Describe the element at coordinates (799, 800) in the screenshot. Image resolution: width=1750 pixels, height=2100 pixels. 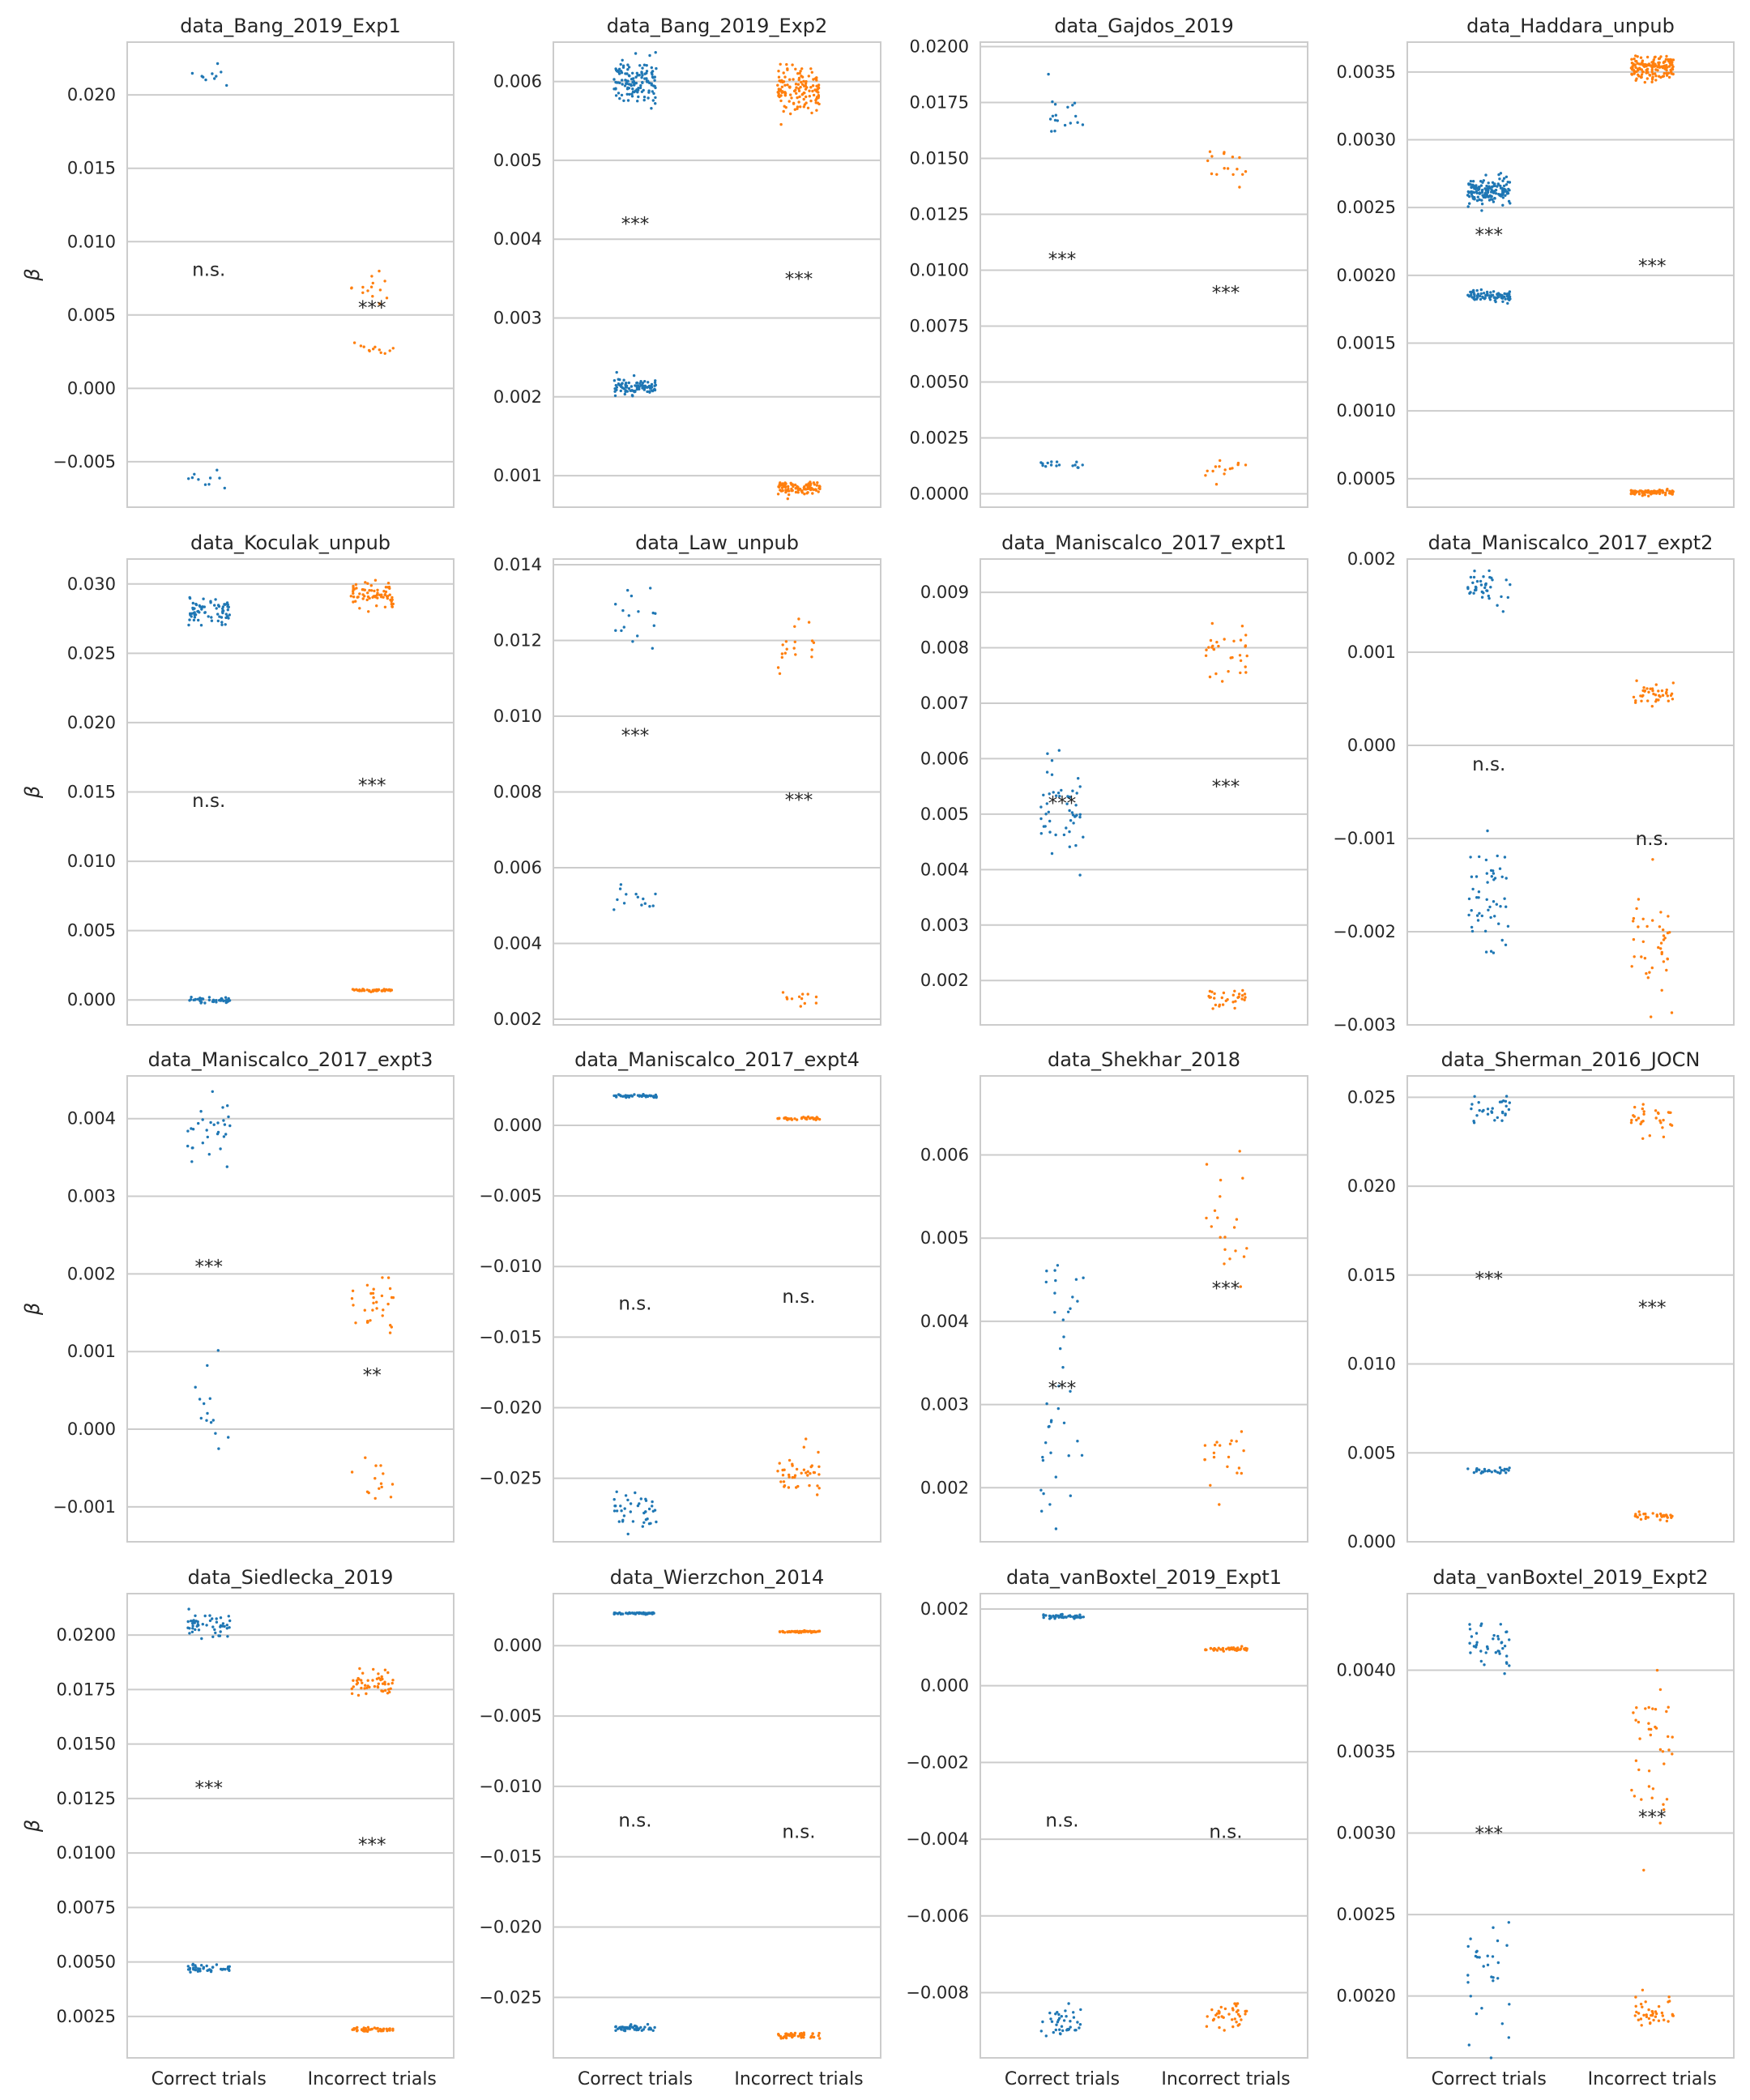
I see `significance-annotation: ***` at that location.